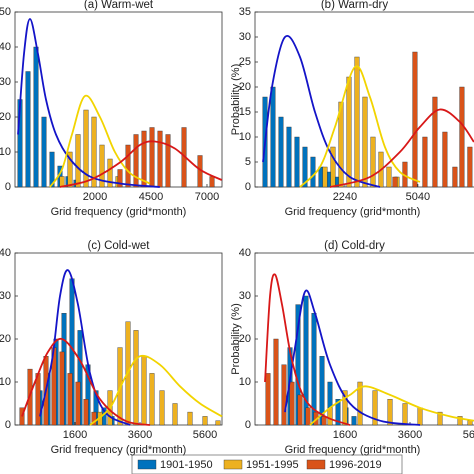  Describe the element at coordinates (245, 12) in the screenshot. I see `y-tick-label: 35` at that location.